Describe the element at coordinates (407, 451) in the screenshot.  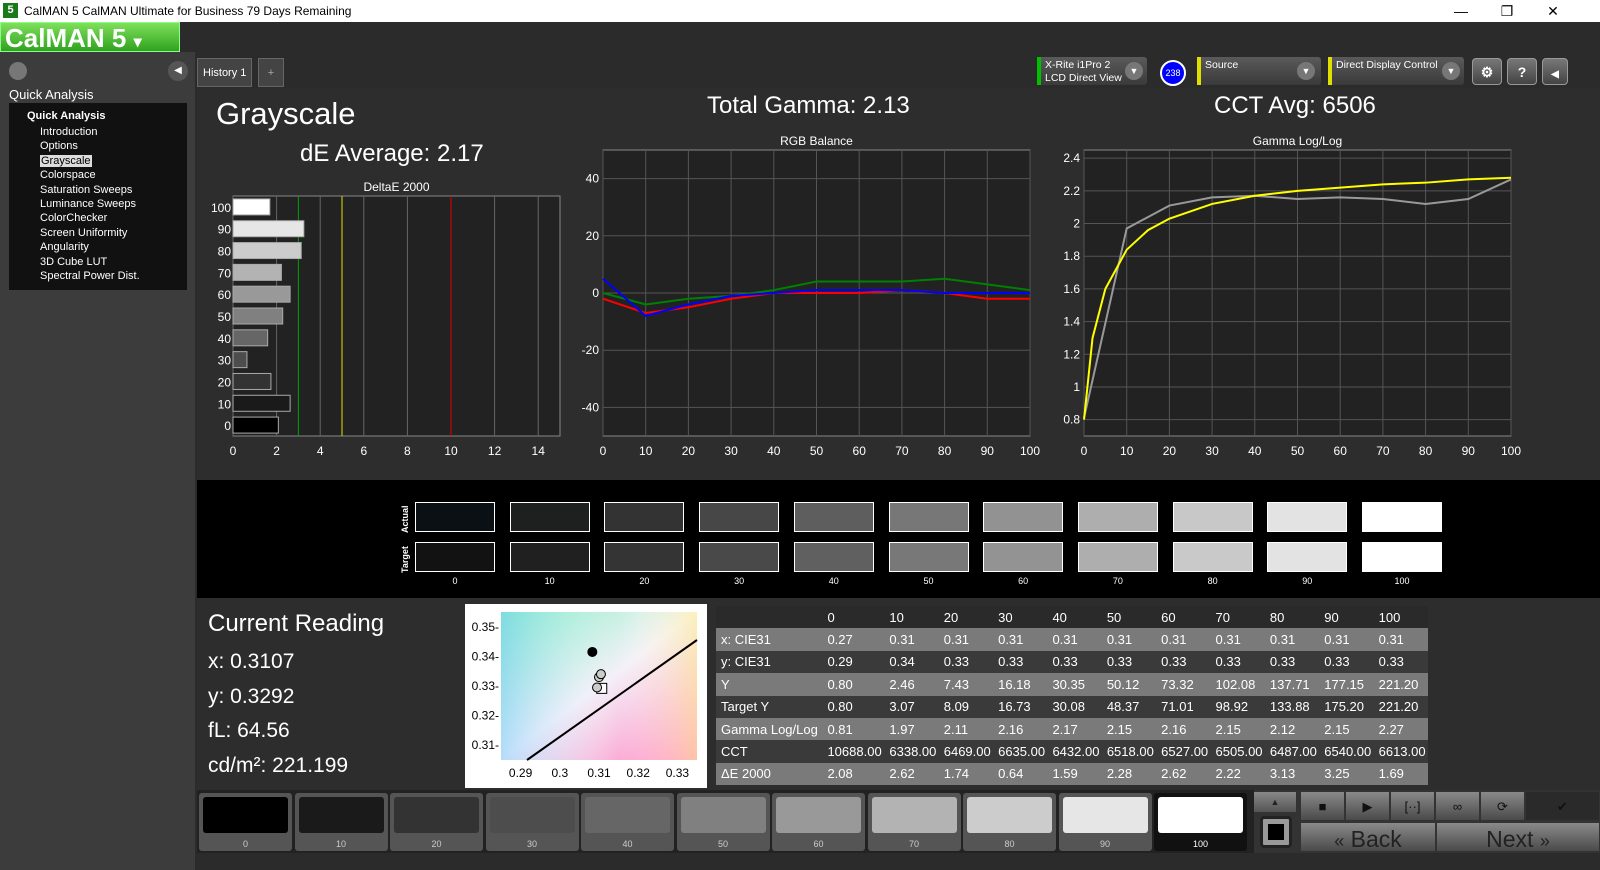
I see `x-tick-label: 8` at that location.